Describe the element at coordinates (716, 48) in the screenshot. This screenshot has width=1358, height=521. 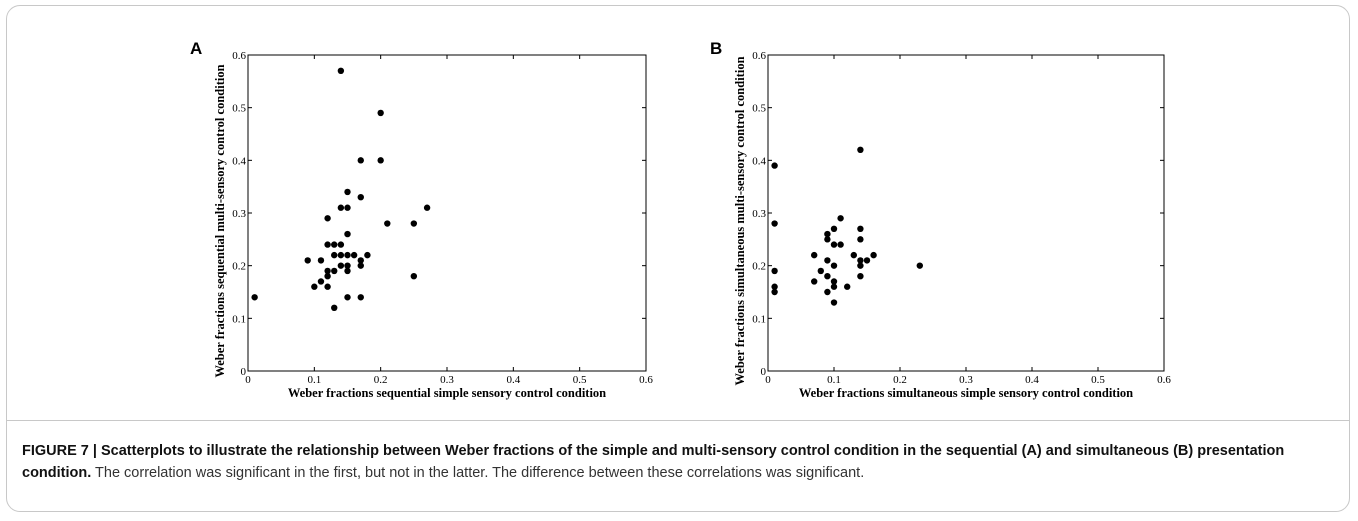
I see `panel-letter: B` at that location.